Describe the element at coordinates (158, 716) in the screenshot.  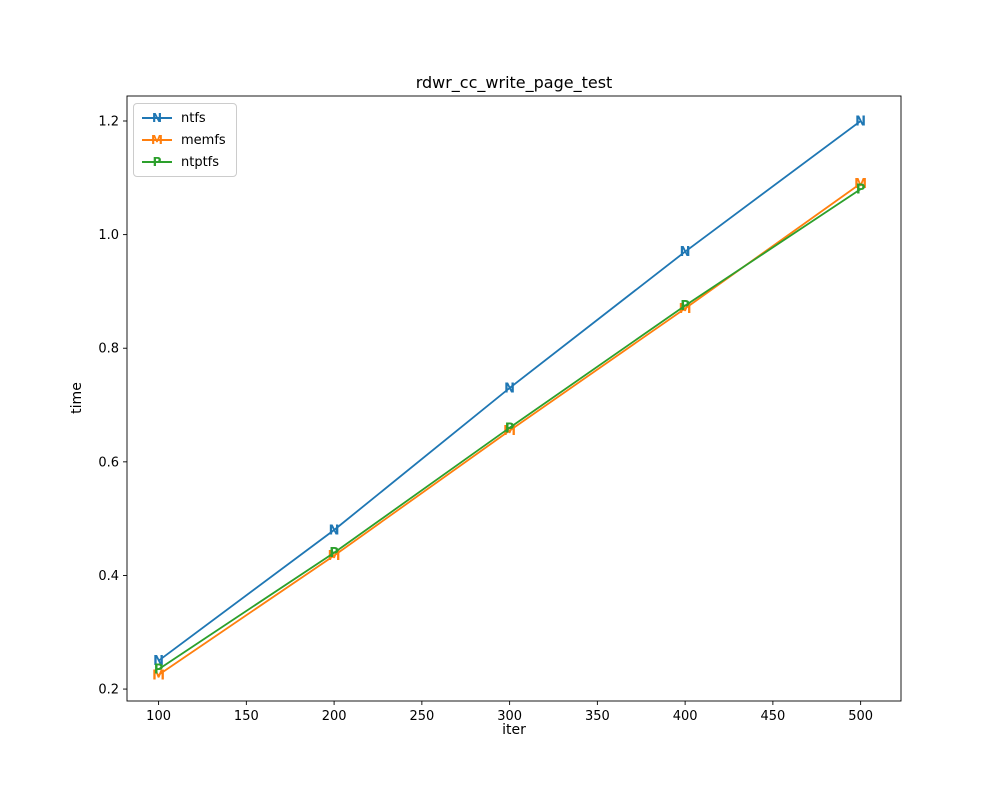
I see `x-tick-label: 100` at that location.